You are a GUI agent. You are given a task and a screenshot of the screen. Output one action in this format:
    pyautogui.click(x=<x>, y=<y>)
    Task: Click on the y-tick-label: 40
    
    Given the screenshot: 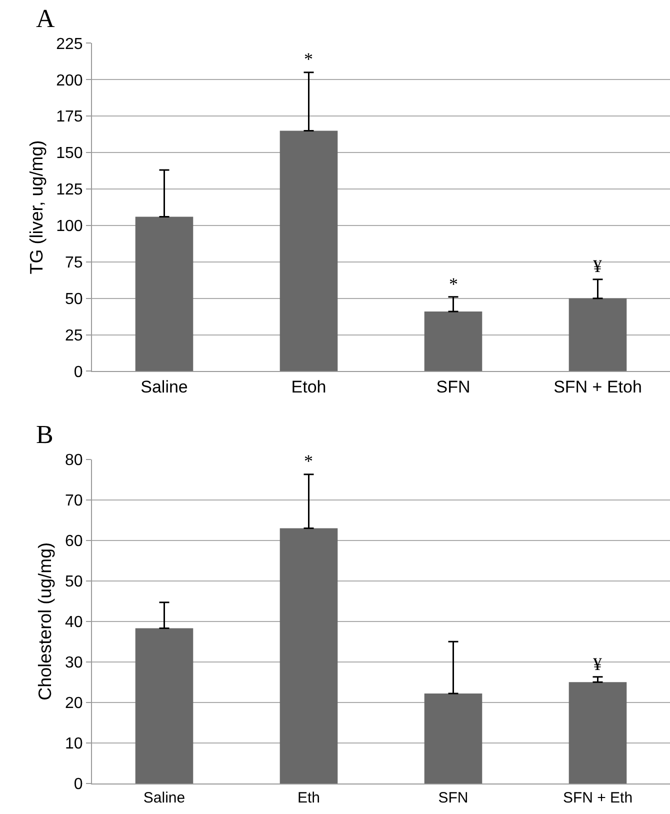 What is the action you would take?
    pyautogui.click(x=74, y=622)
    